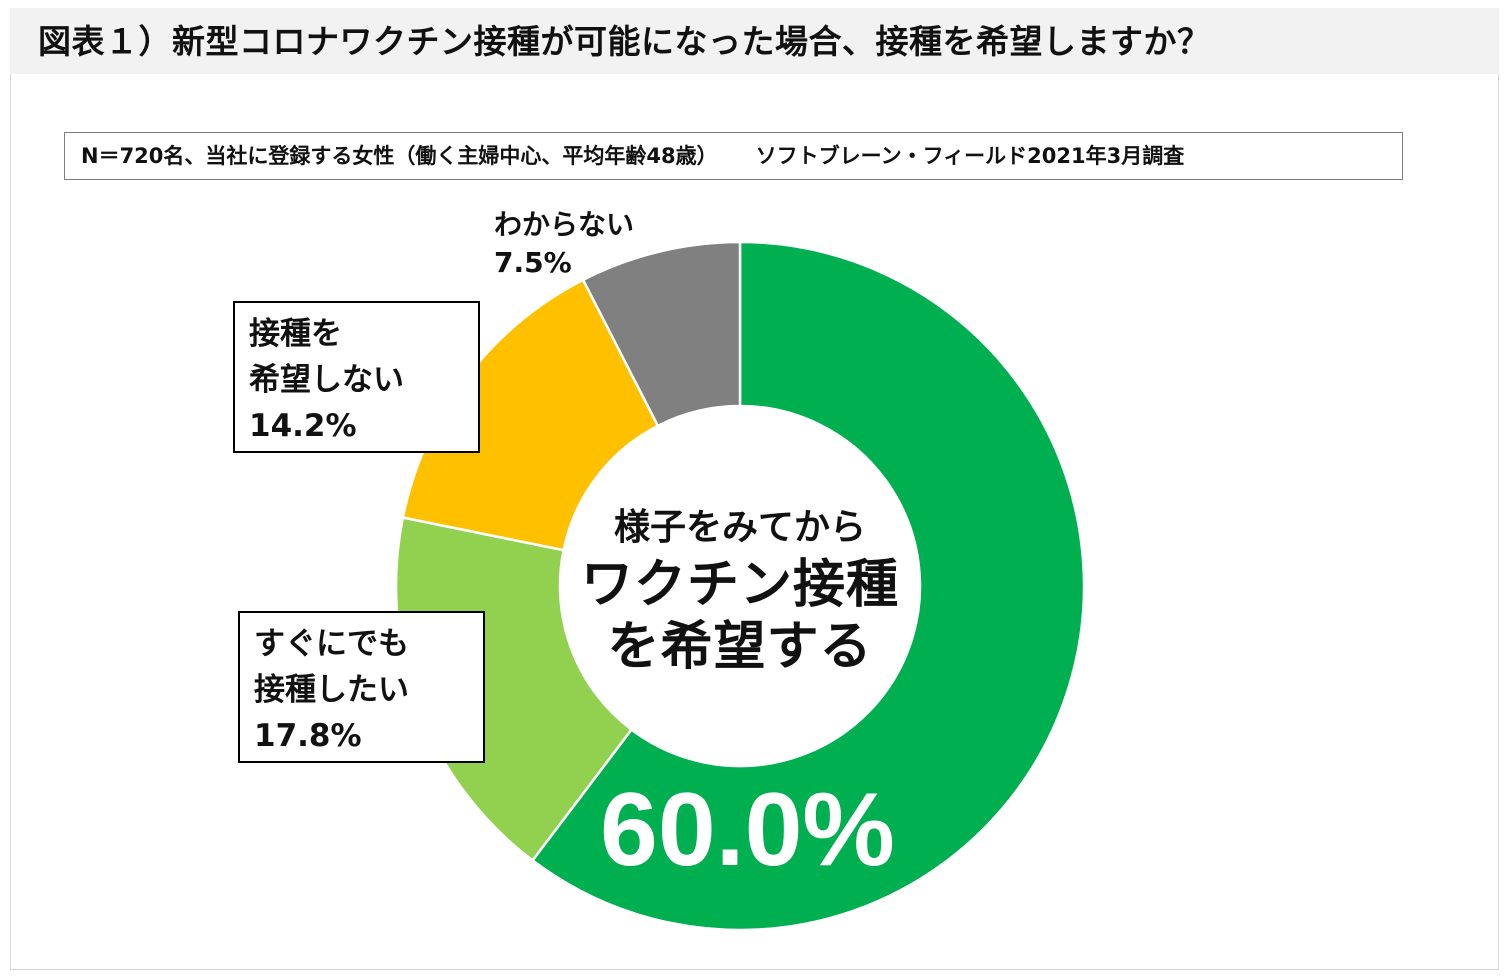 Image resolution: width=1509 pixels, height=976 pixels. Describe the element at coordinates (661, 334) in the screenshot. I see `donut-slice-dont-know` at that location.